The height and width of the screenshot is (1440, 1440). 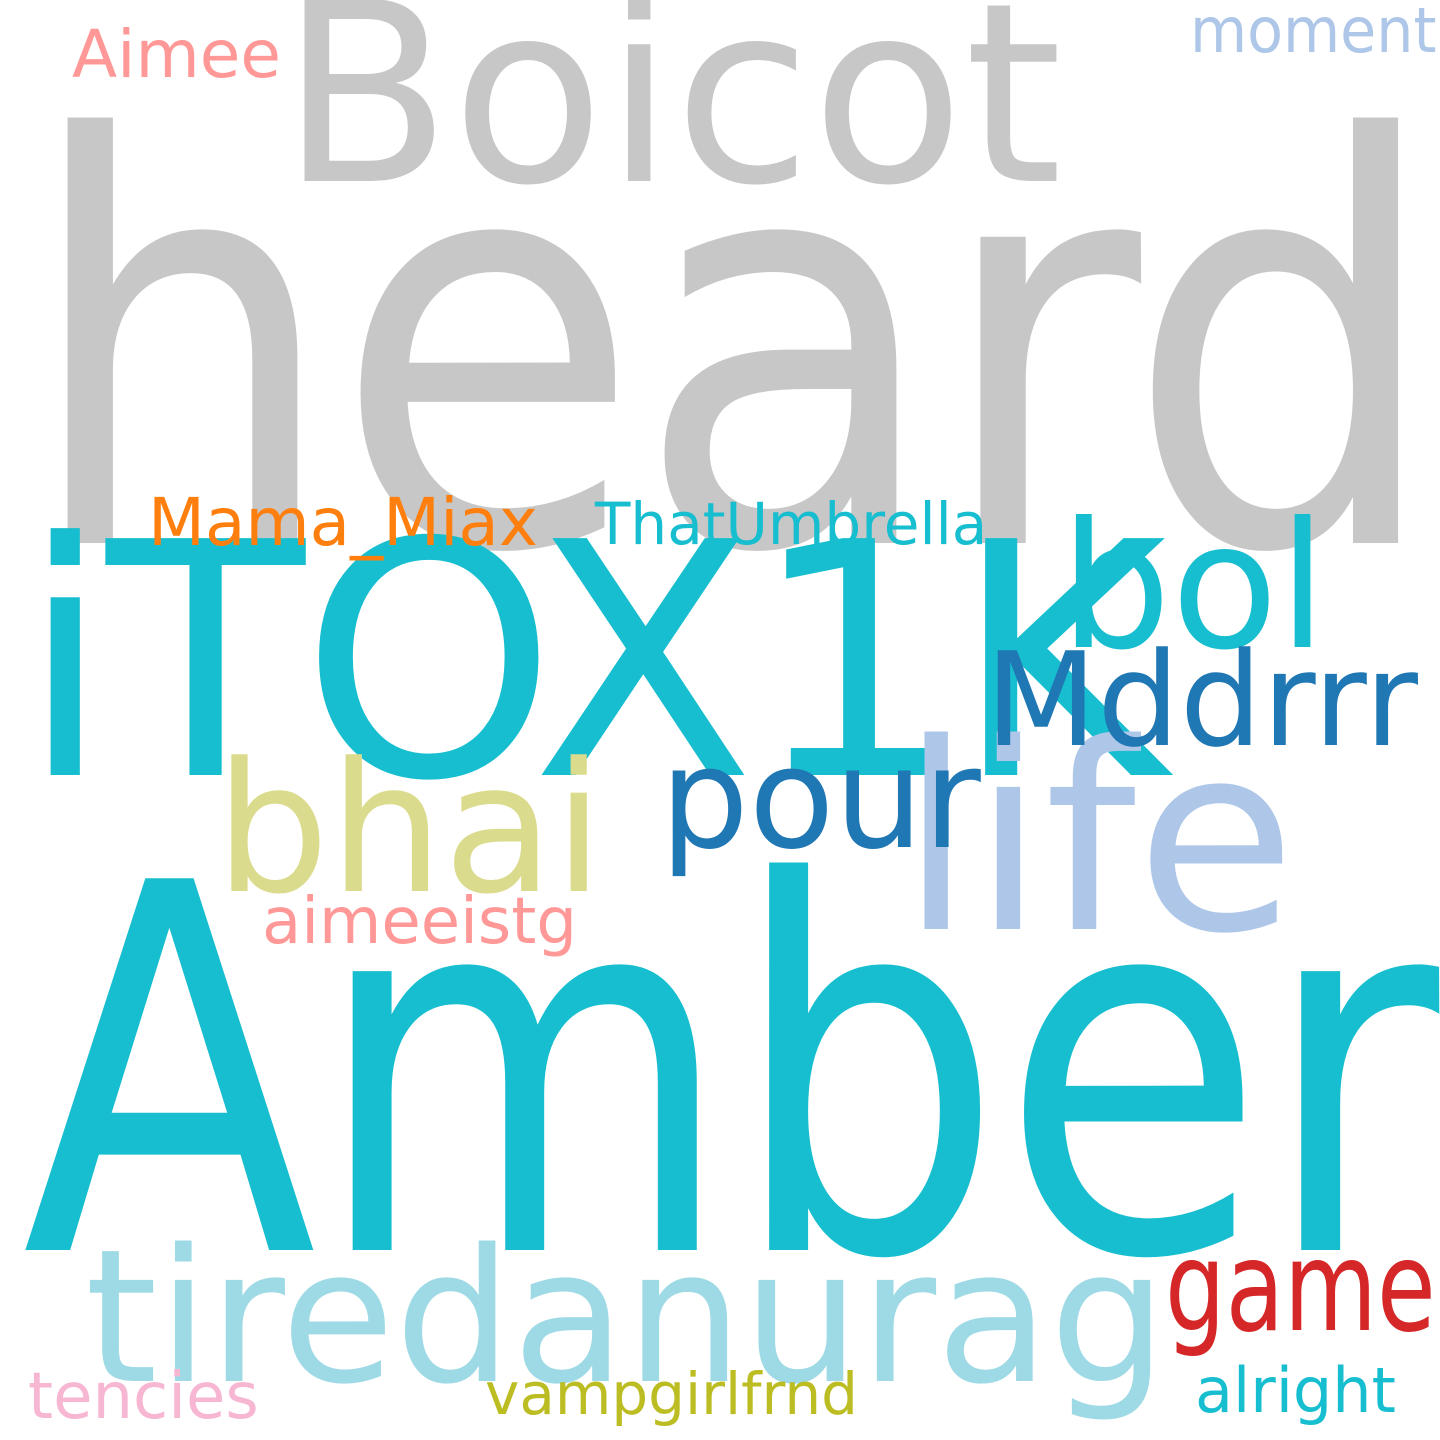 I want to click on word-vampgirlfrnd: vampgirlfrnd, so click(x=671, y=1394).